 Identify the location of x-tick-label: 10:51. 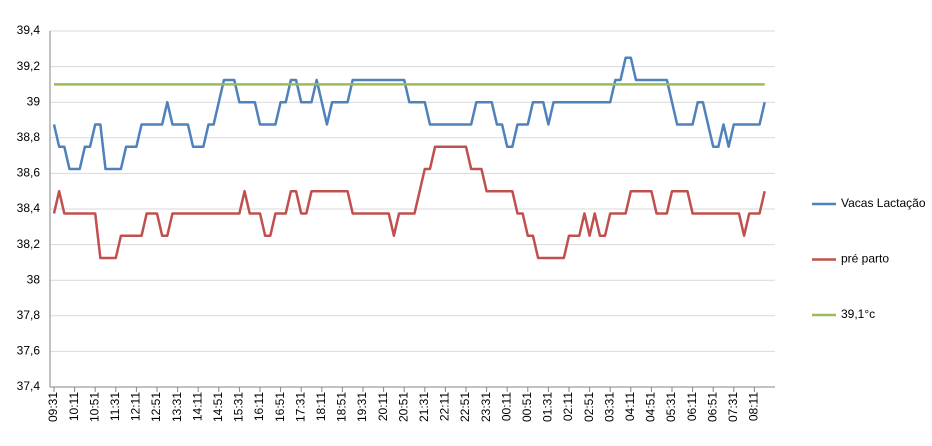
(94, 407).